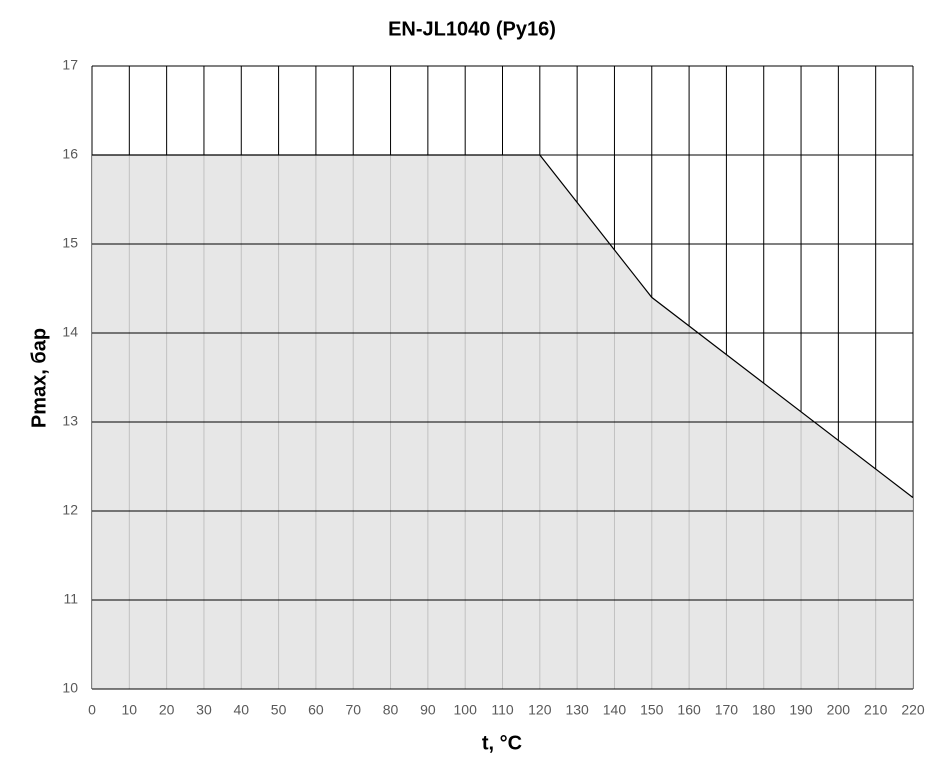 The height and width of the screenshot is (766, 947). What do you see at coordinates (502, 743) in the screenshot?
I see `x-axis-title: t, °C` at bounding box center [502, 743].